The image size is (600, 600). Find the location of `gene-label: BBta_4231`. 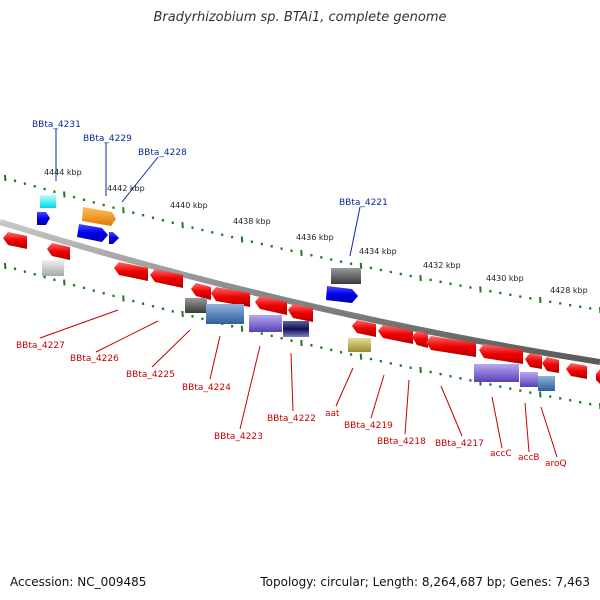

gene-label: BBta_4231 is located at coordinates (56, 125).